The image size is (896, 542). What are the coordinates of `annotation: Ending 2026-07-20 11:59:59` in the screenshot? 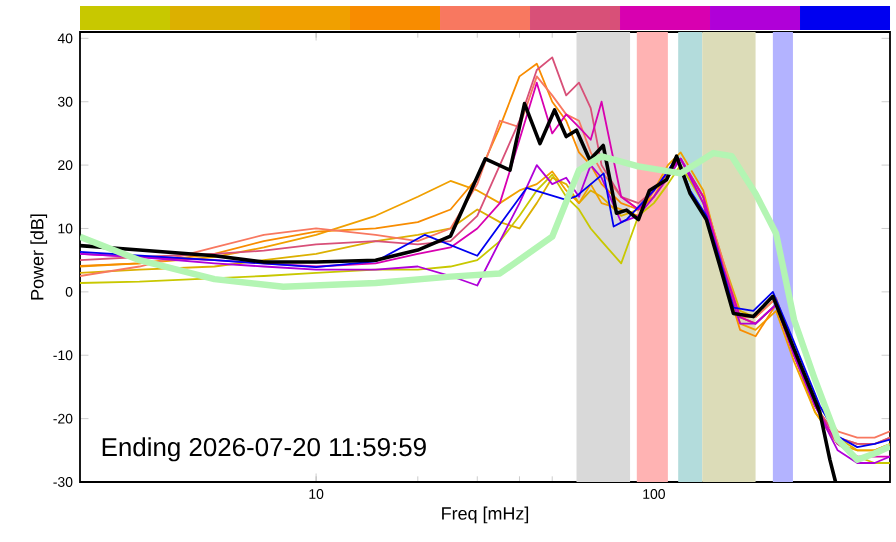 It's located at (264, 449).